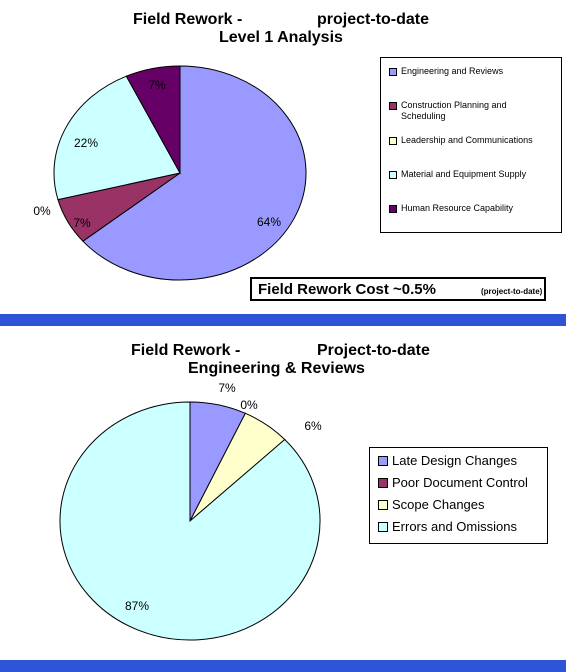 Image resolution: width=566 pixels, height=672 pixels. I want to click on legend-label: Human Resource Capability, so click(457, 208).